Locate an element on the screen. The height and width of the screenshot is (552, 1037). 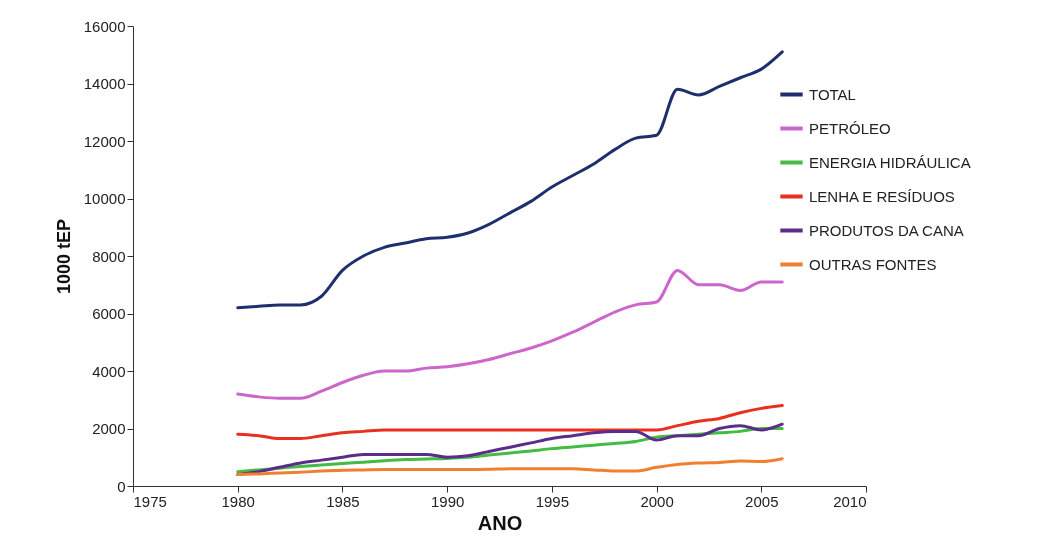
legend-label: PETRÓLEO is located at coordinates (850, 128).